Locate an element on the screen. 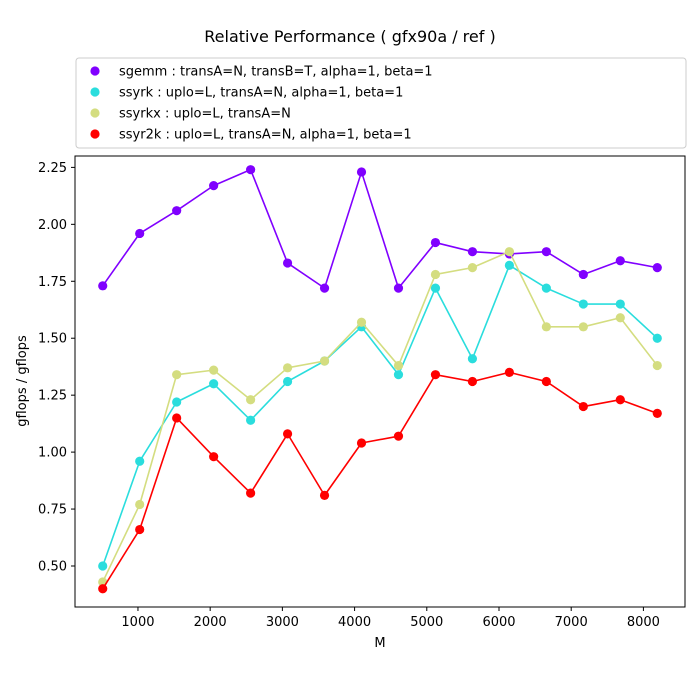  y-tick-label: 0.50 is located at coordinates (52, 567).